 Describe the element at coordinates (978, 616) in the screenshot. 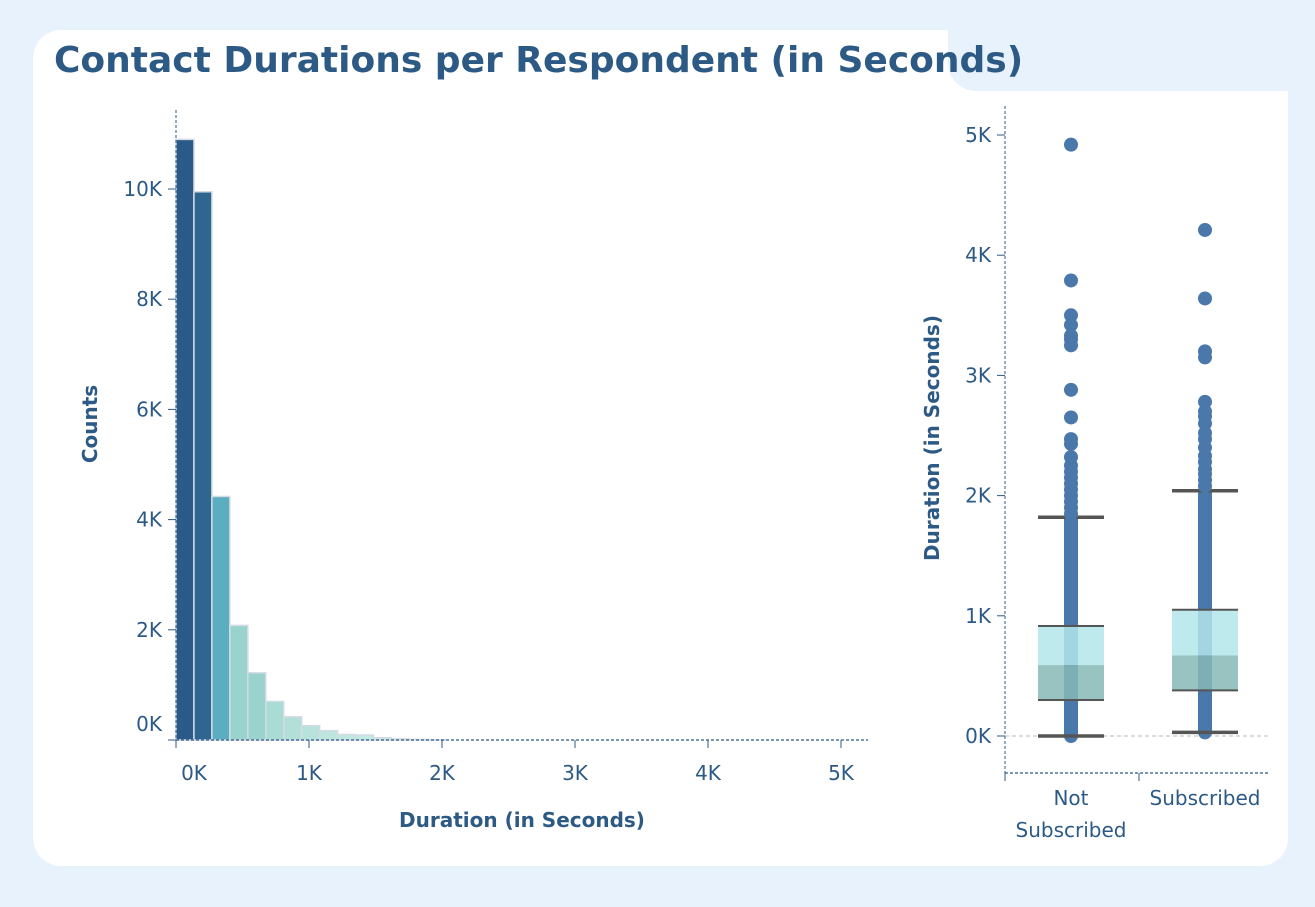

I see `boxplot-y-tick-label: 1K` at that location.